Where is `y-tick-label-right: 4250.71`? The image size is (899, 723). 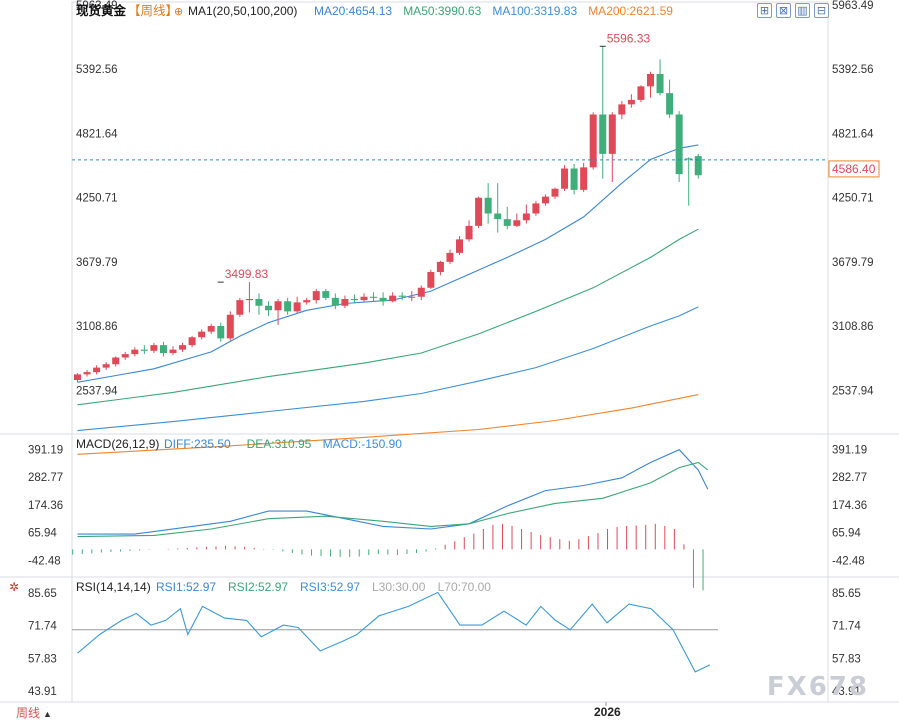
y-tick-label-right: 4250.71 is located at coordinates (853, 199).